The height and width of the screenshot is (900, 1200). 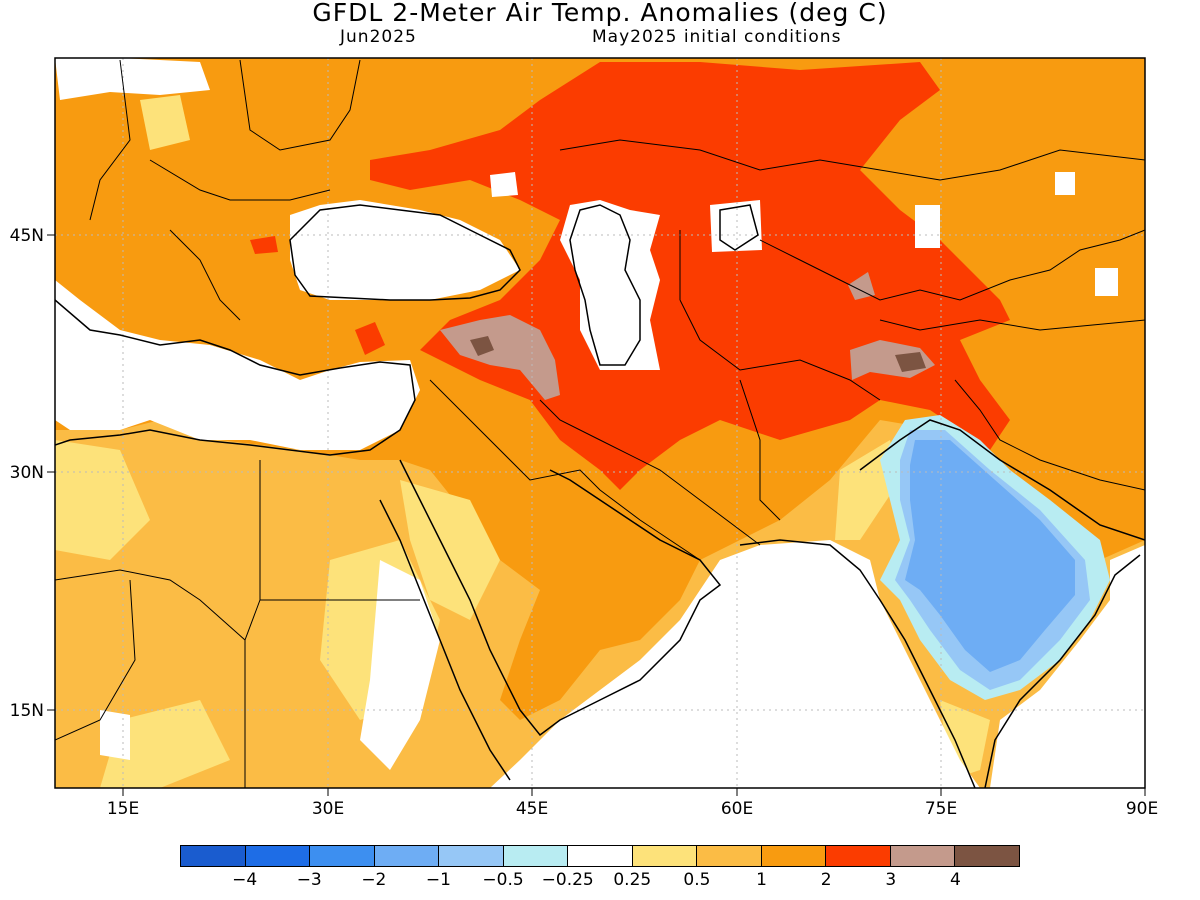 What do you see at coordinates (328, 809) in the screenshot?
I see `lon-label-30e: 30E` at bounding box center [328, 809].